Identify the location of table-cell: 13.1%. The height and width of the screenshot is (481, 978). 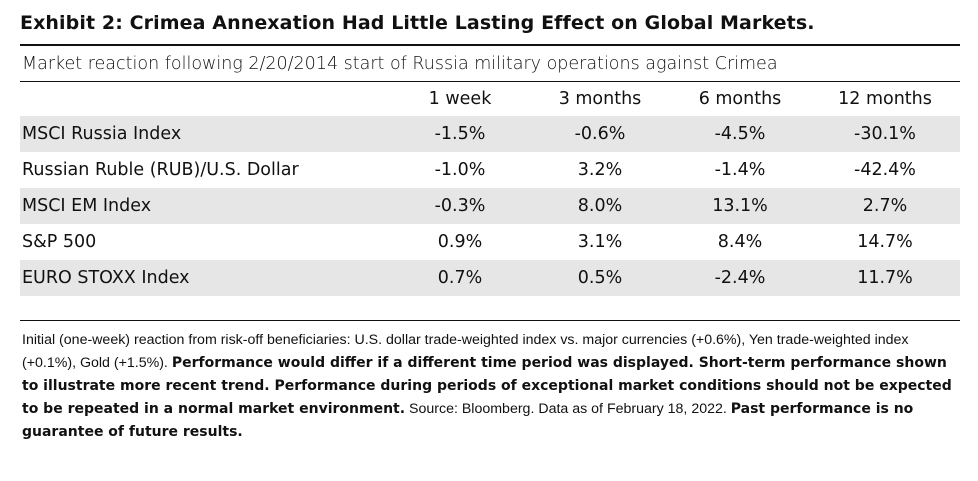
(740, 206).